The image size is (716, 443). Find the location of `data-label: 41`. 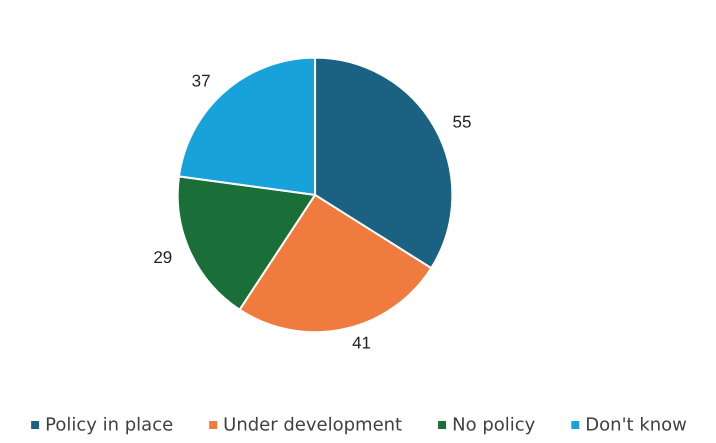

data-label: 41 is located at coordinates (361, 342).